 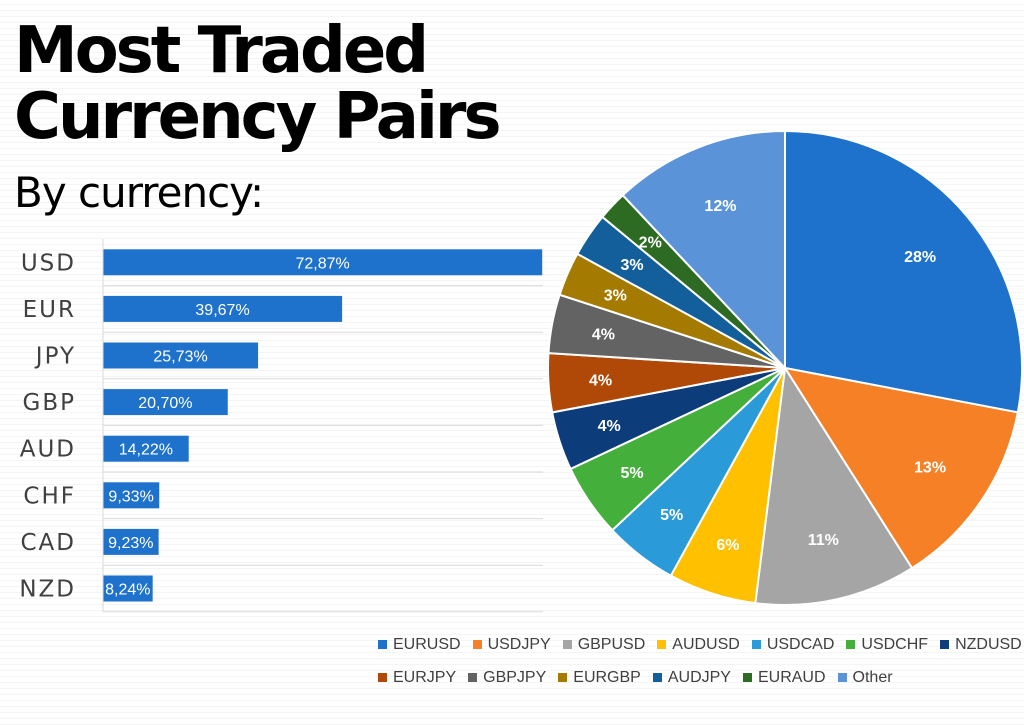 I want to click on legend-label: NZDUSD, so click(x=988, y=644).